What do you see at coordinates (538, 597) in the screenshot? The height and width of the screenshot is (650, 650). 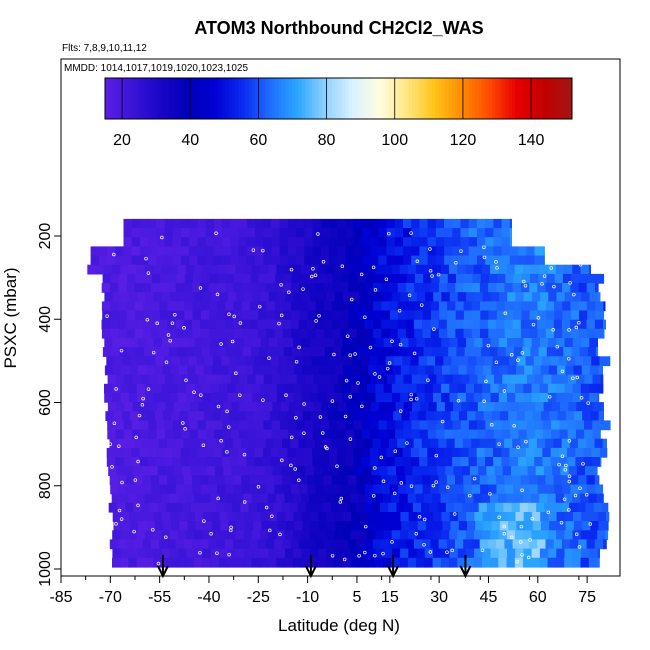 I see `x-tick-label: 60` at bounding box center [538, 597].